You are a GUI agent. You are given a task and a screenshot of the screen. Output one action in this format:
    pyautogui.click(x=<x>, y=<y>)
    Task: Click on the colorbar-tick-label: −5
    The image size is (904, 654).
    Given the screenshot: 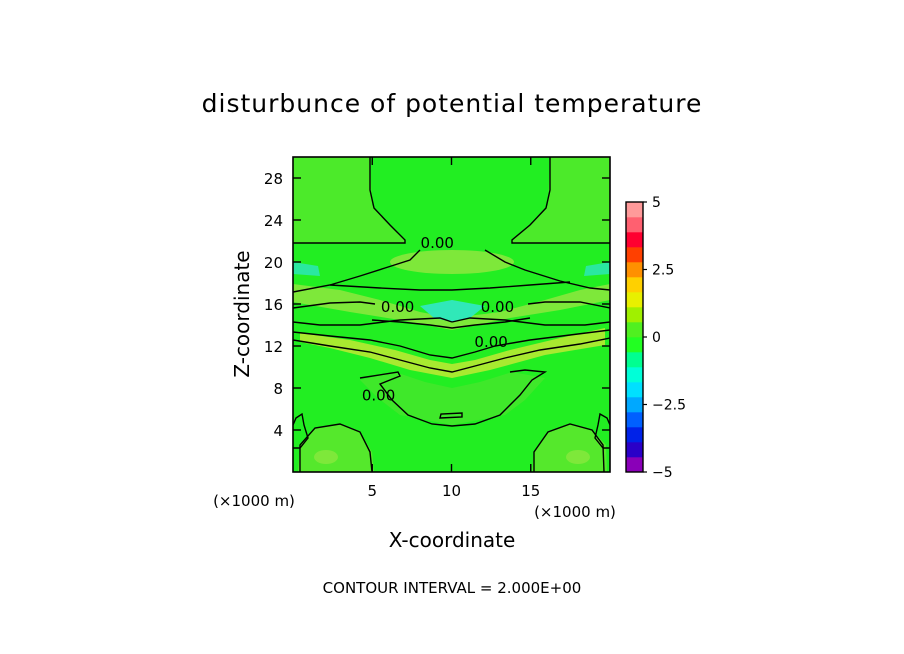 What is the action you would take?
    pyautogui.click(x=662, y=473)
    